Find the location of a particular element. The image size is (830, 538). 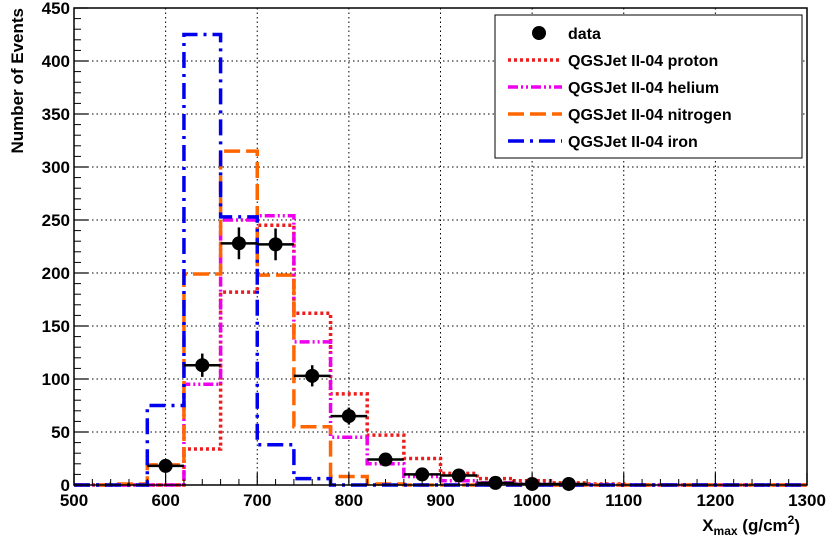

x-tick-label: 600 is located at coordinates (165, 500).